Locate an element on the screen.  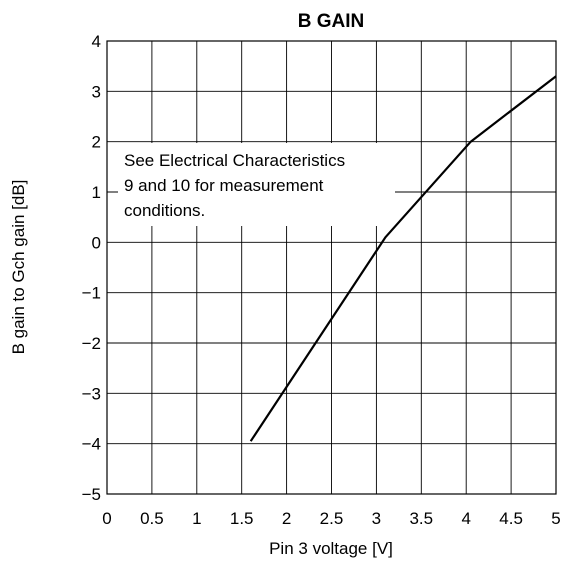
annotation-background is located at coordinates (256, 184).